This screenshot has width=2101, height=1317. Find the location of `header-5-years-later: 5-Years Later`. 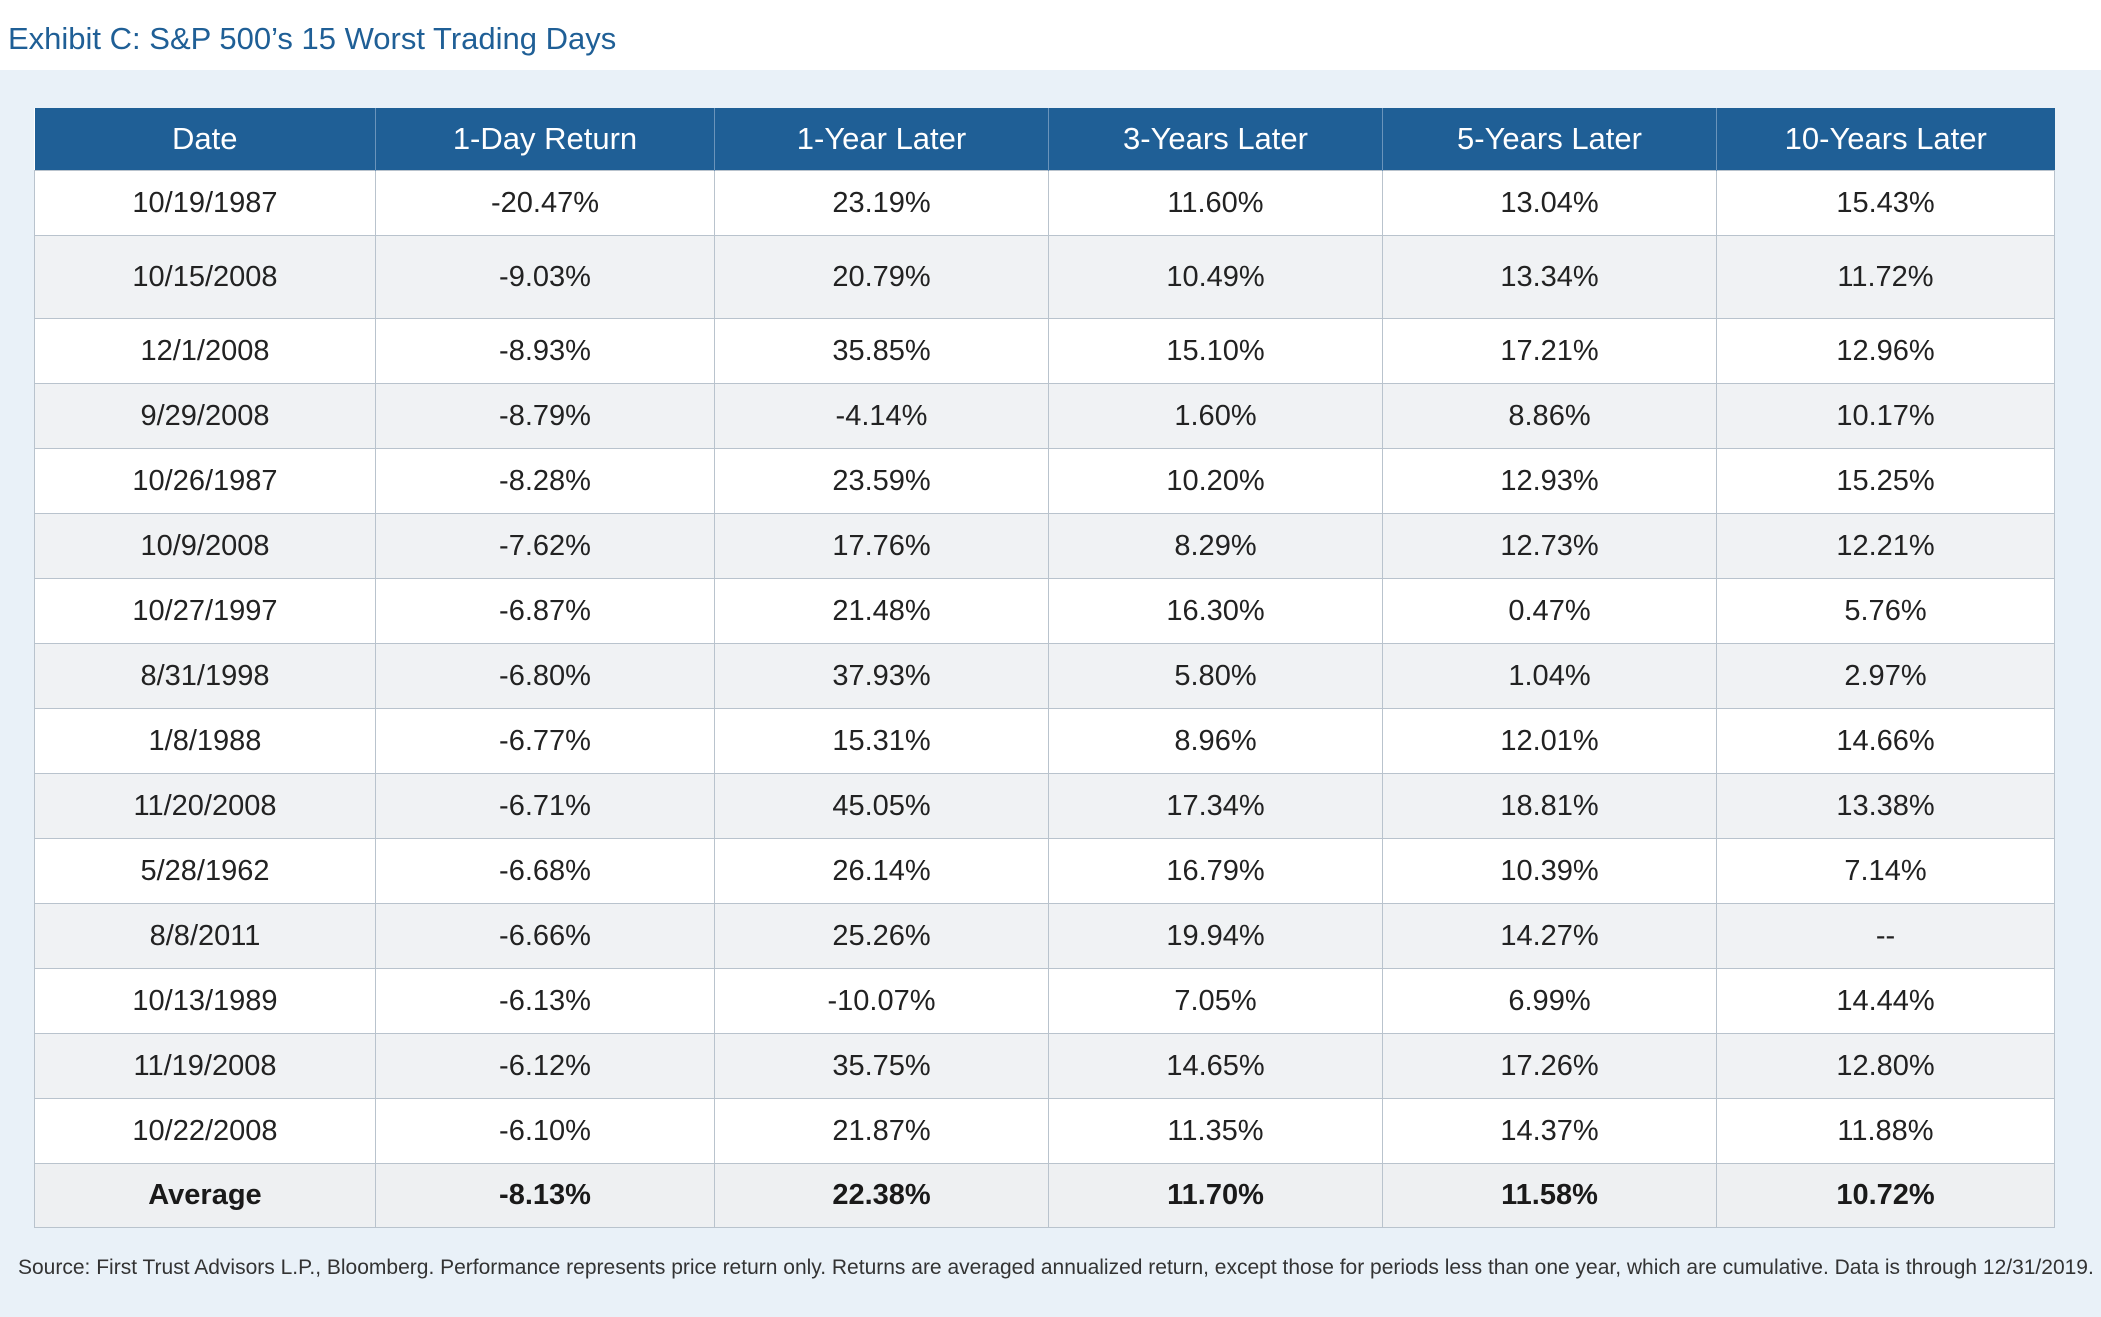

header-5-years-later: 5-Years Later is located at coordinates (1549, 139).